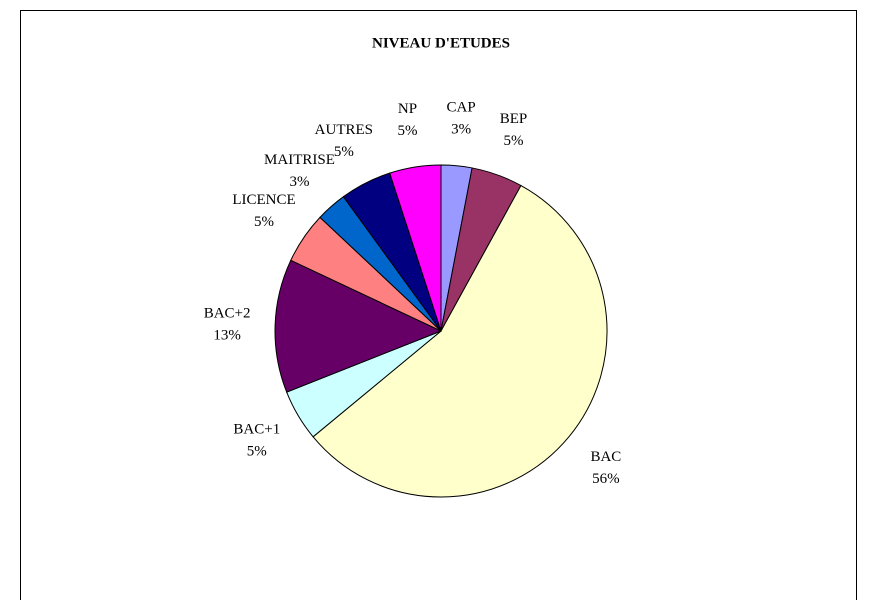 The width and height of the screenshot is (877, 600). I want to click on slice-value-label: 13%, so click(227, 336).